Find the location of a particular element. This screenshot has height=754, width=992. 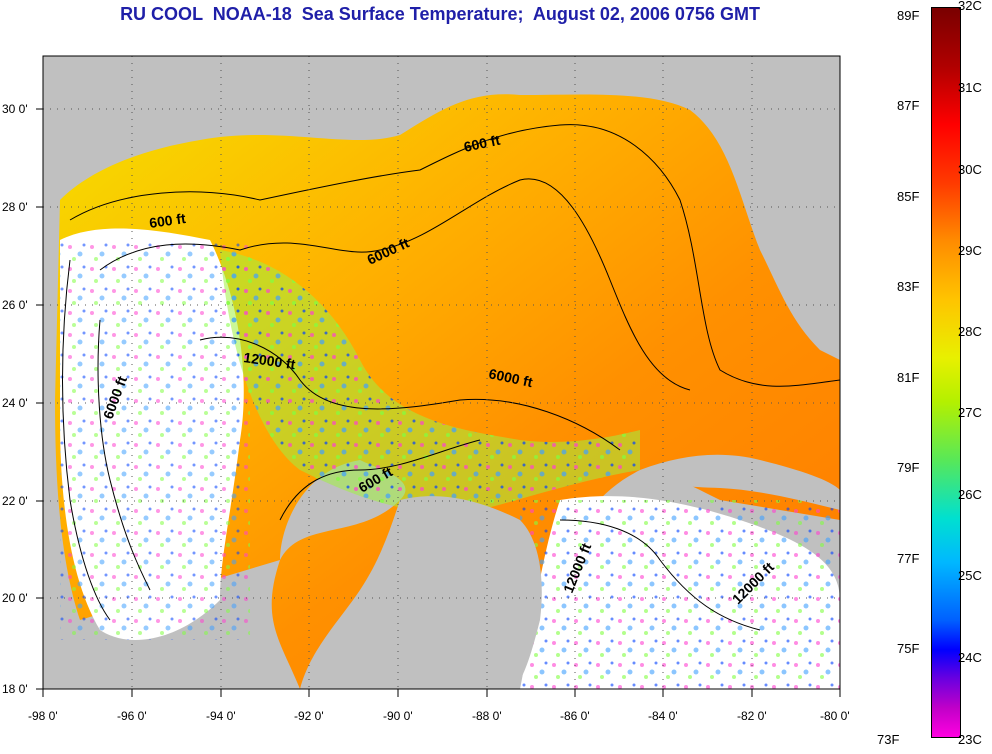

f-label: 87F is located at coordinates (908, 105).